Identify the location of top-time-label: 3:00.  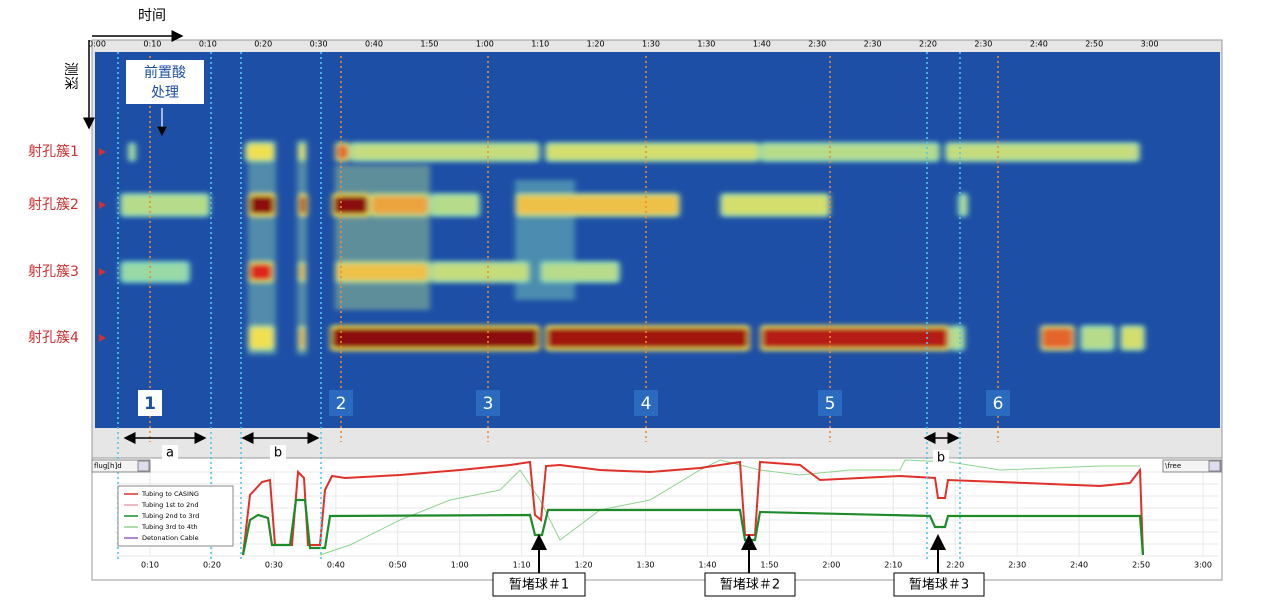
(1150, 44).